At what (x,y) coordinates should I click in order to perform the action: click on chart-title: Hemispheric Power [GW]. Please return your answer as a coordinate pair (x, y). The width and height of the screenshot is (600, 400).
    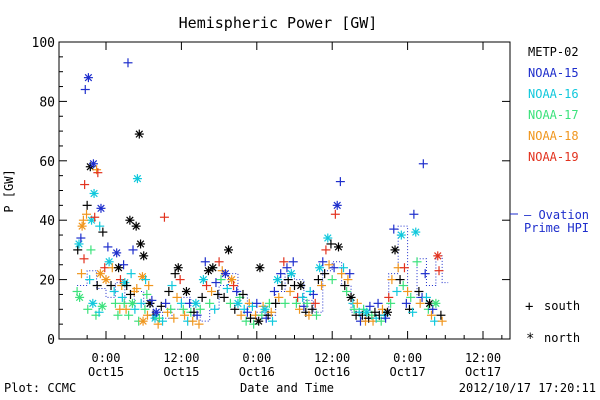
    Looking at the image, I should click on (278, 23).